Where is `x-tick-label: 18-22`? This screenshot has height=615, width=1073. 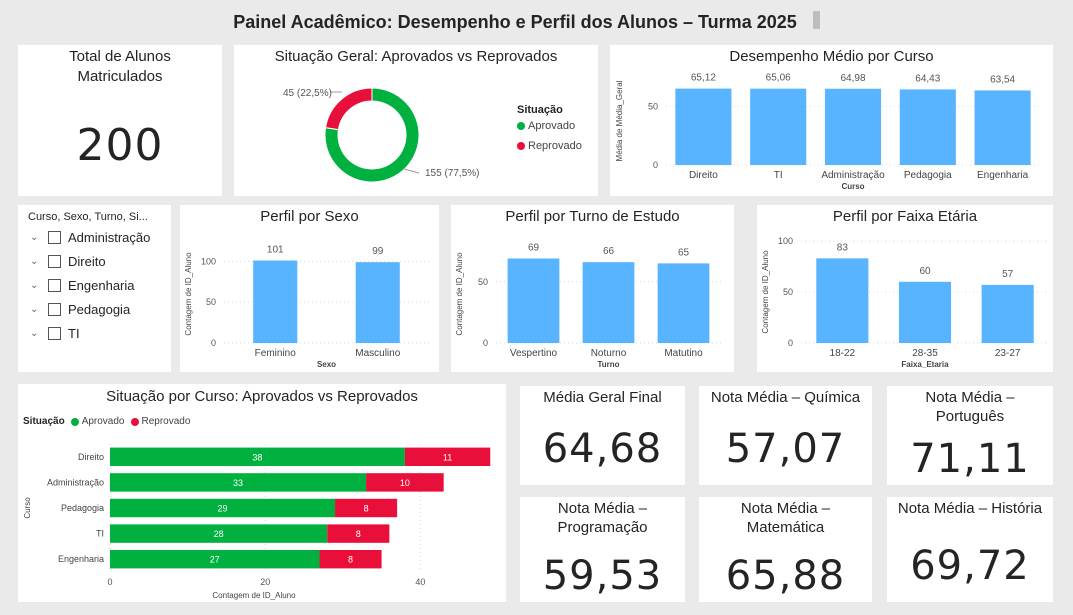
x-tick-label: 18-22 is located at coordinates (843, 353).